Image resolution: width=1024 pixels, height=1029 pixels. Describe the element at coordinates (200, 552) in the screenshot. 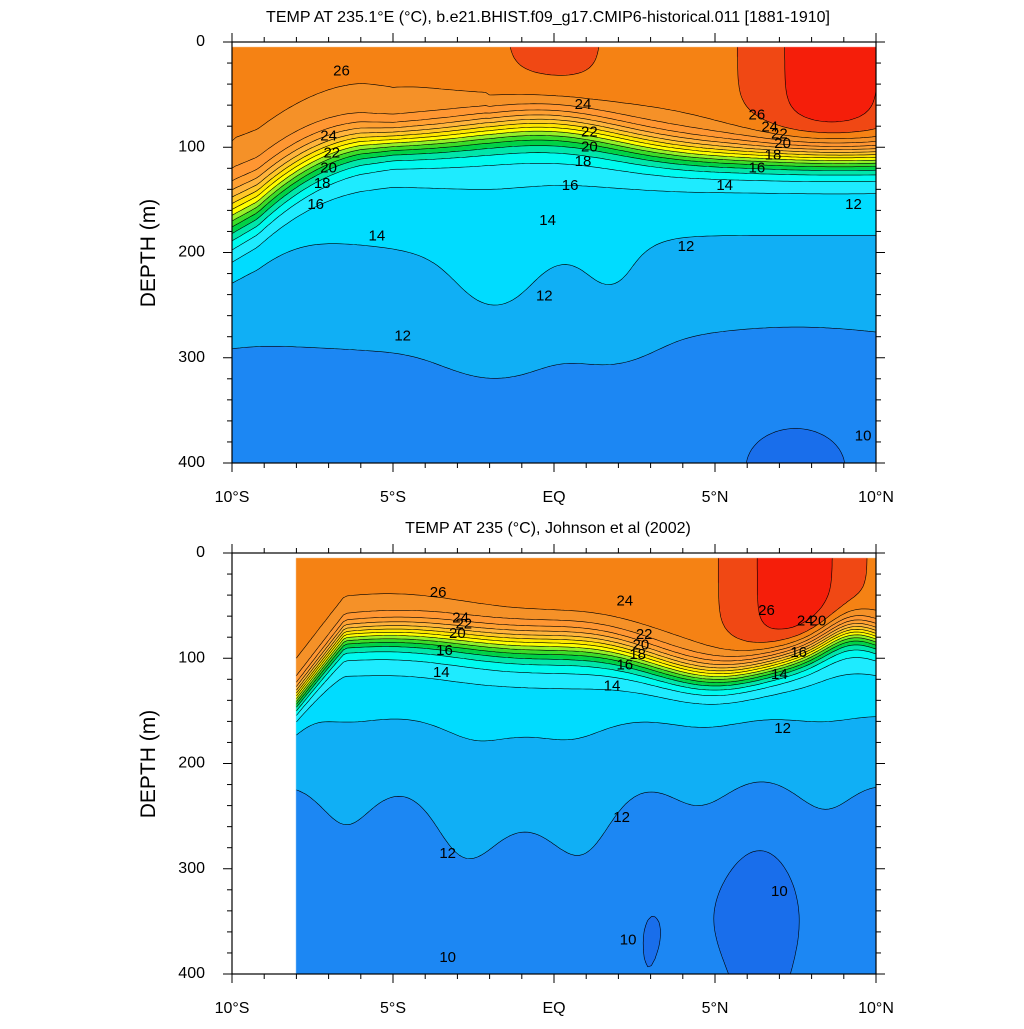

I see `y-tick-label: 0` at that location.